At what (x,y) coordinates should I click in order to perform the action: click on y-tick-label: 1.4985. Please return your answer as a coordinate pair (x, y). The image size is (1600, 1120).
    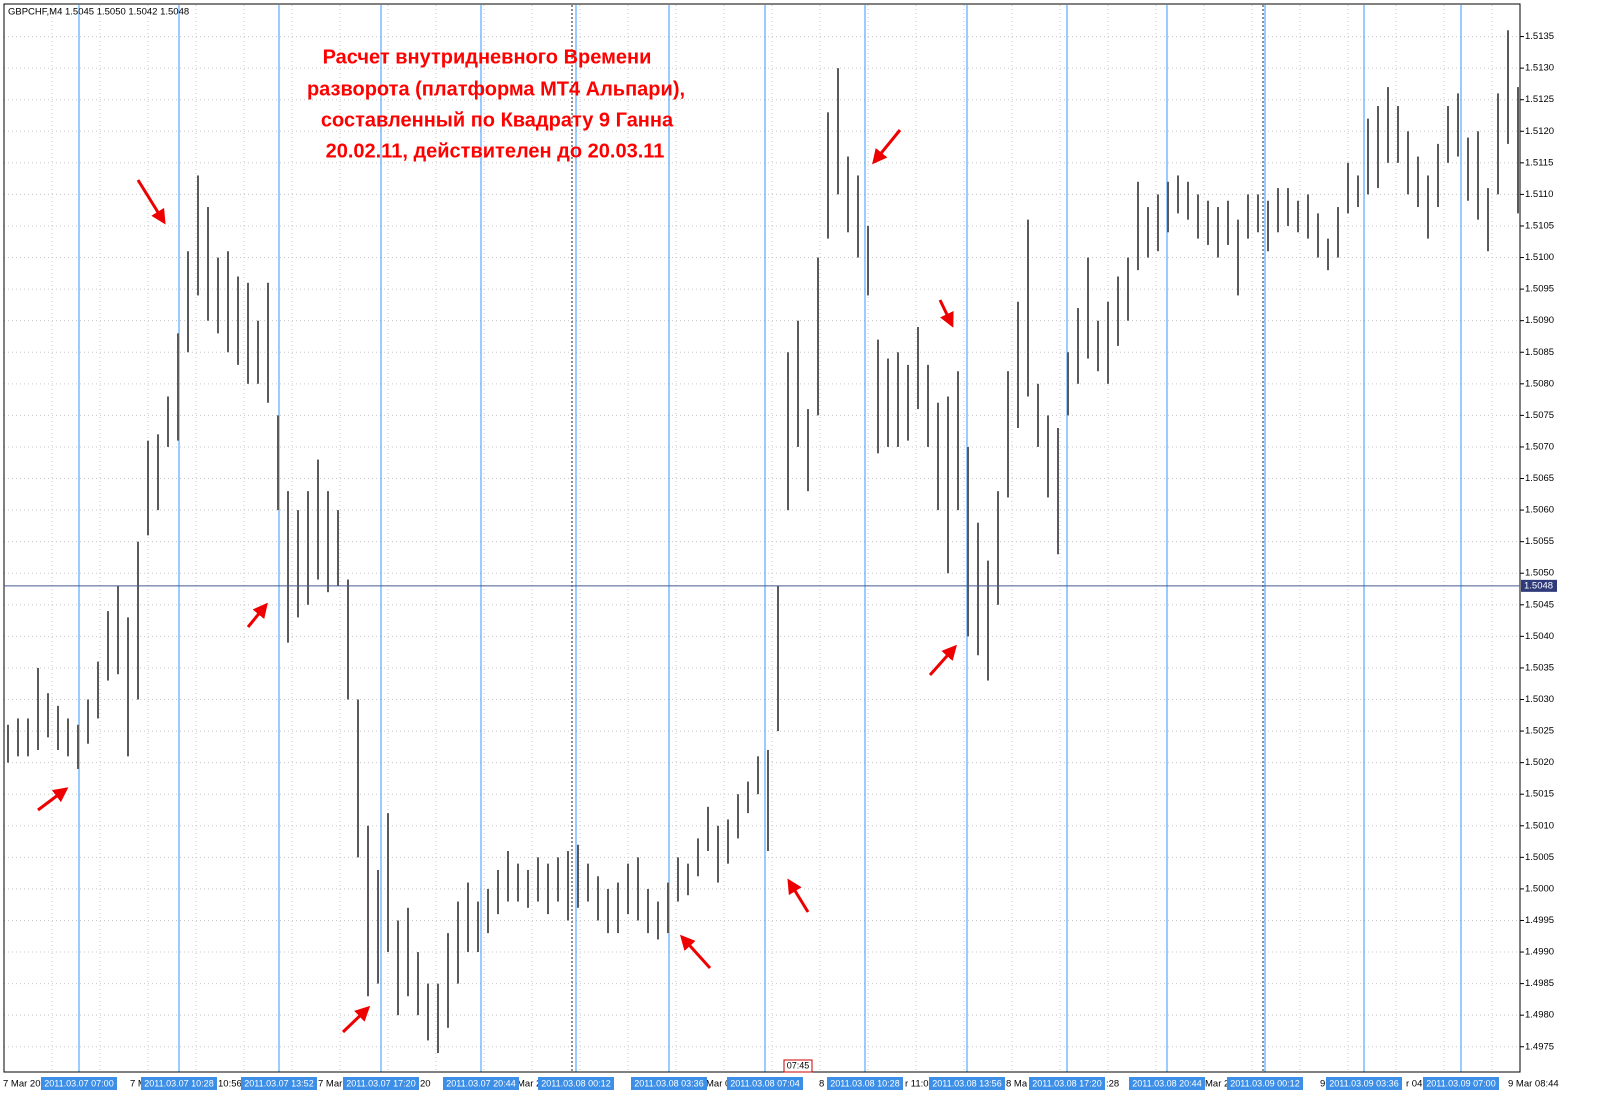
    Looking at the image, I should click on (1539, 983).